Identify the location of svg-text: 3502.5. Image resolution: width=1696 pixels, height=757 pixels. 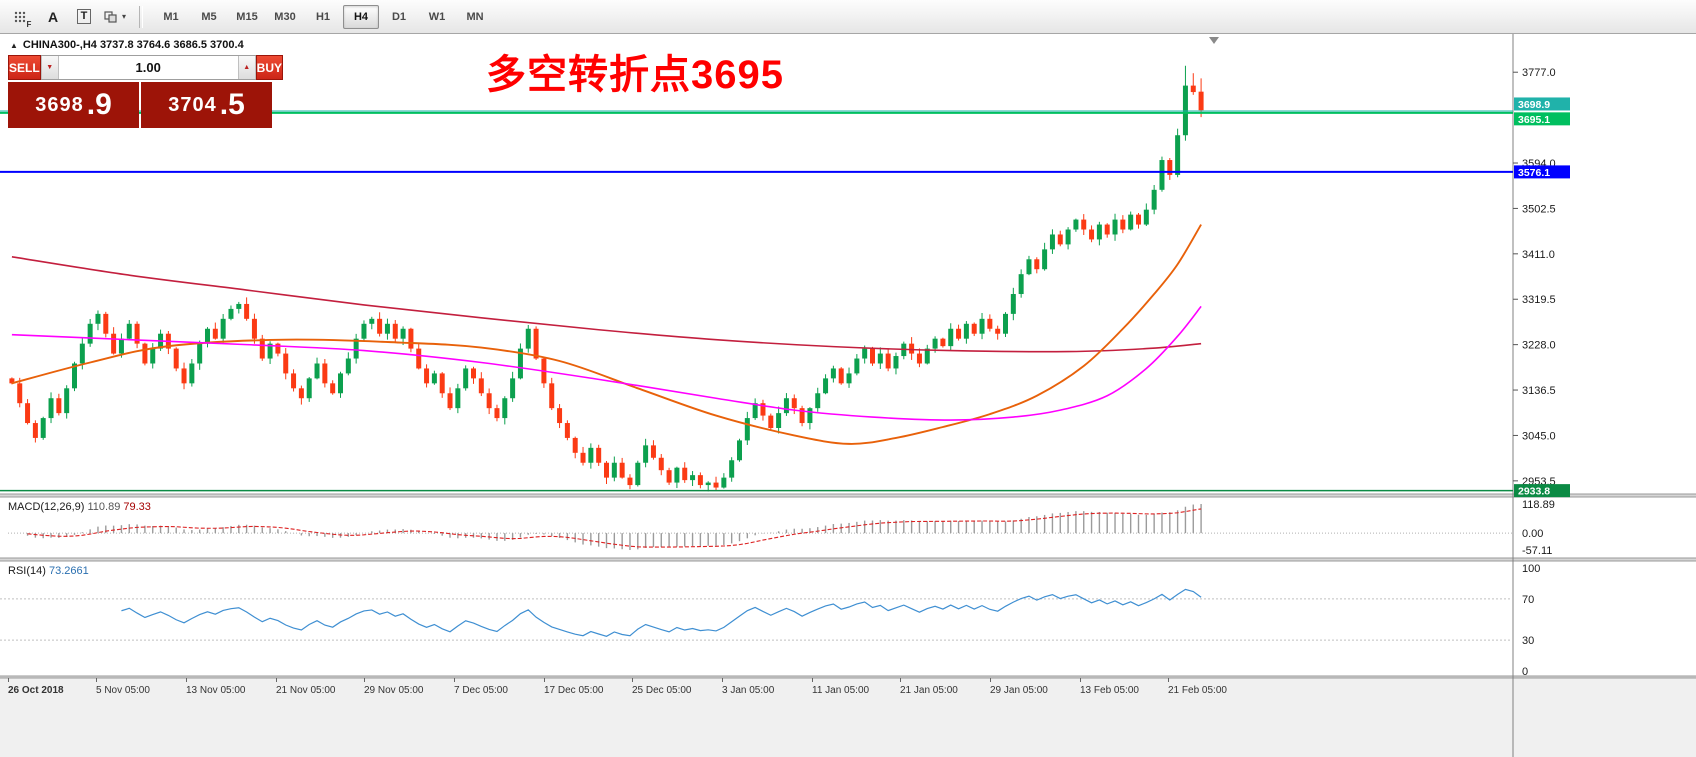
(1539, 209).